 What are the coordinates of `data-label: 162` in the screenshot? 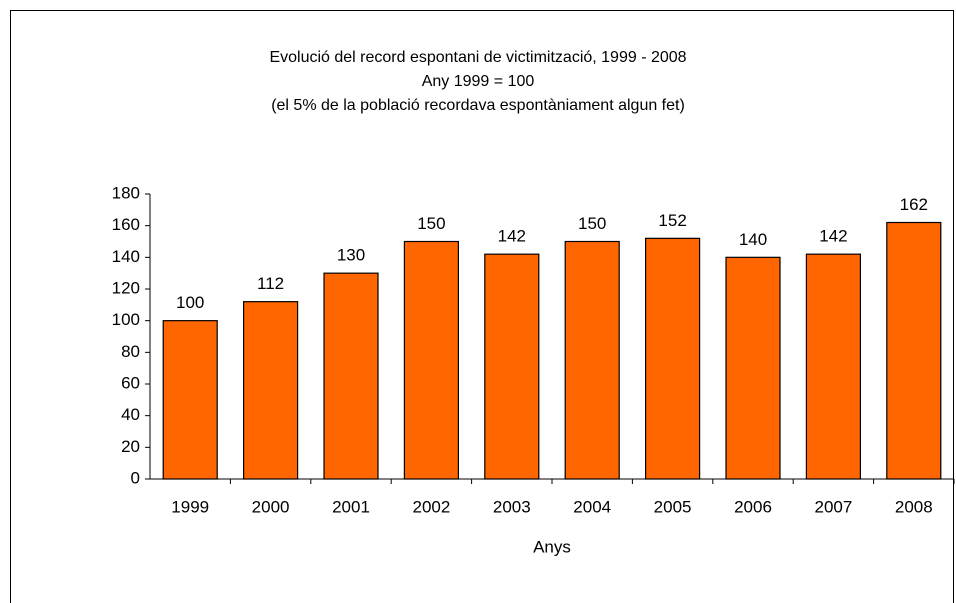 It's located at (914, 204).